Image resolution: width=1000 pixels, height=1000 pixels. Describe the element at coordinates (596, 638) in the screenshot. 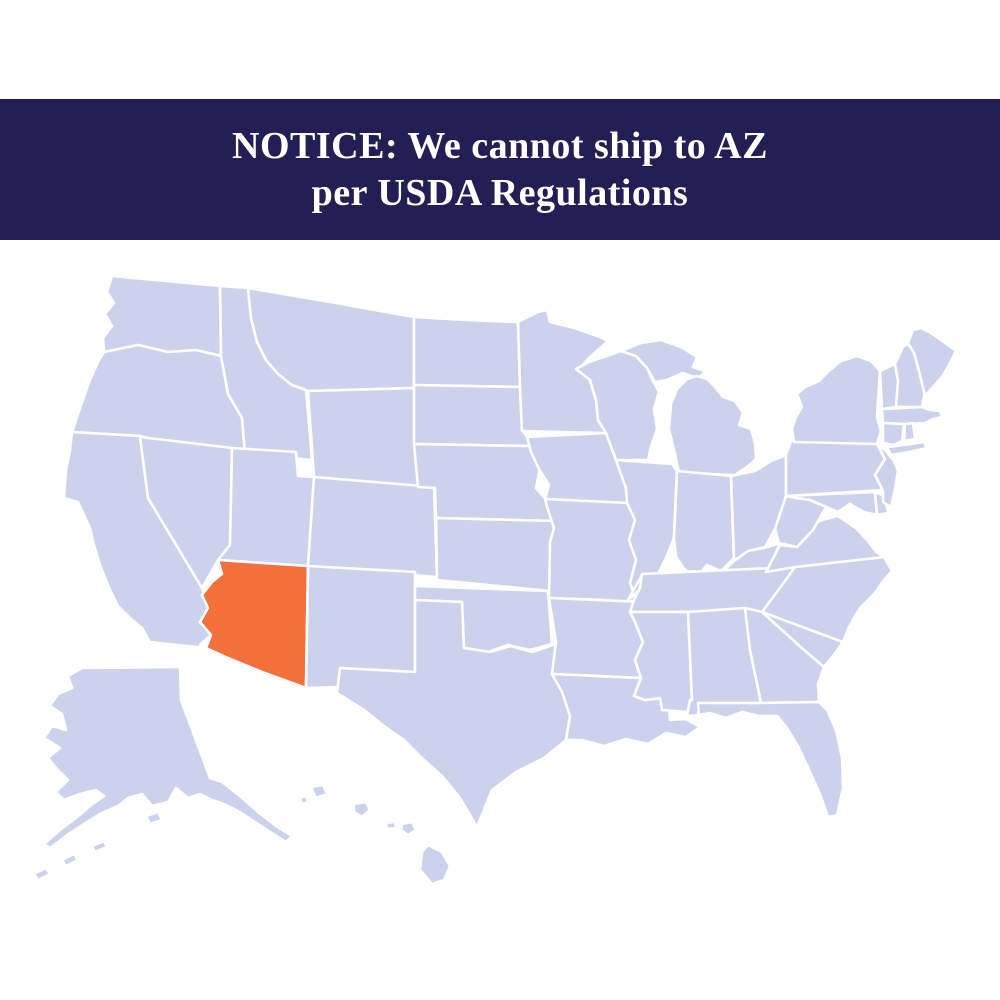

I see `state-arkansas` at that location.